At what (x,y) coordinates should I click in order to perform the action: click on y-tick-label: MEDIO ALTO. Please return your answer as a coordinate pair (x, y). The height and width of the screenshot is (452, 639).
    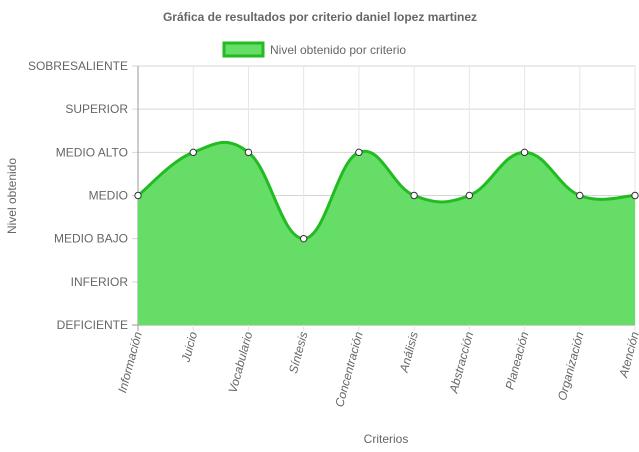
    Looking at the image, I should click on (92, 152).